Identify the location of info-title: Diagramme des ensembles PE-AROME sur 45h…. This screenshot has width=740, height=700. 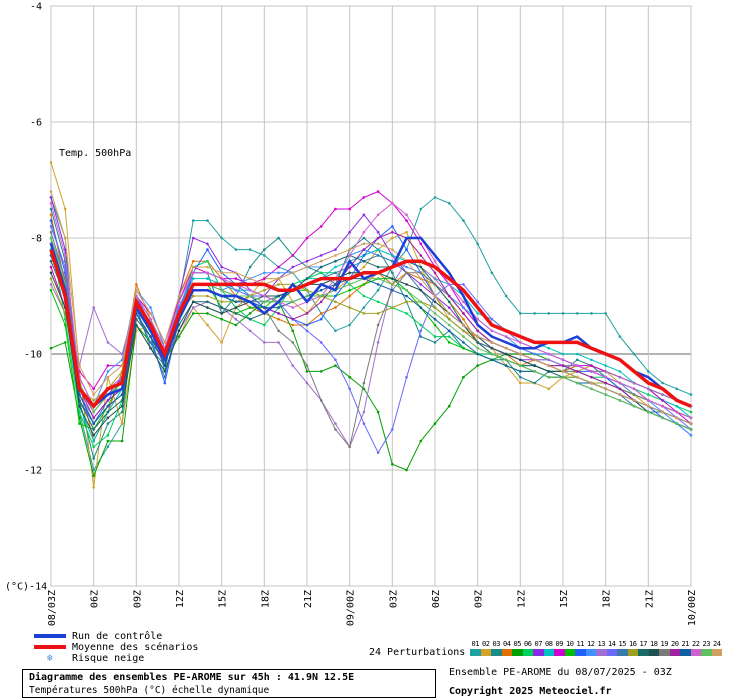
(192, 677).